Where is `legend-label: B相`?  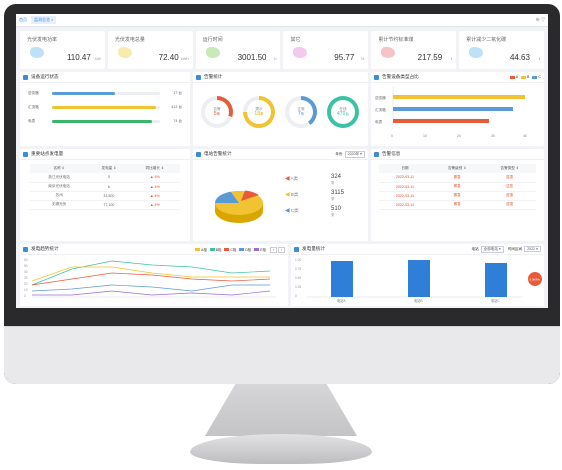 legend-label: B相 is located at coordinates (218, 249).